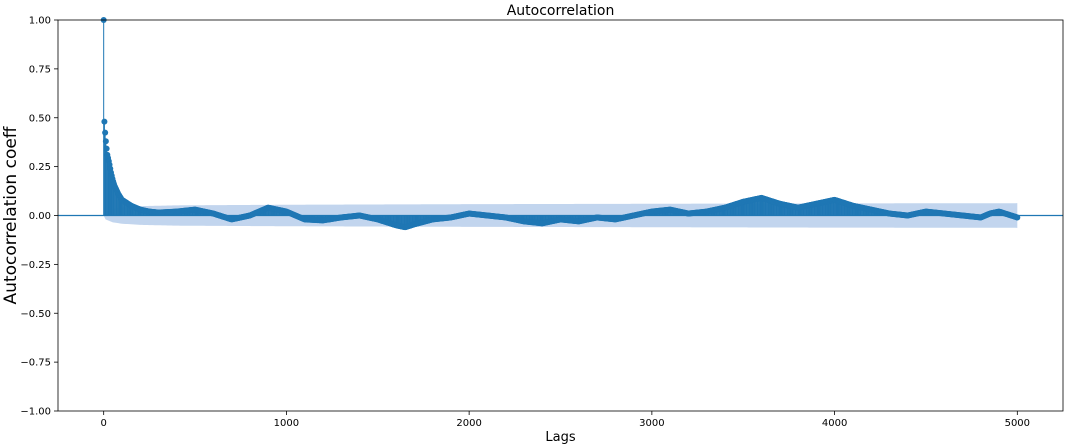  What do you see at coordinates (40, 118) in the screenshot?
I see `y-tick-label: 0.50` at bounding box center [40, 118].